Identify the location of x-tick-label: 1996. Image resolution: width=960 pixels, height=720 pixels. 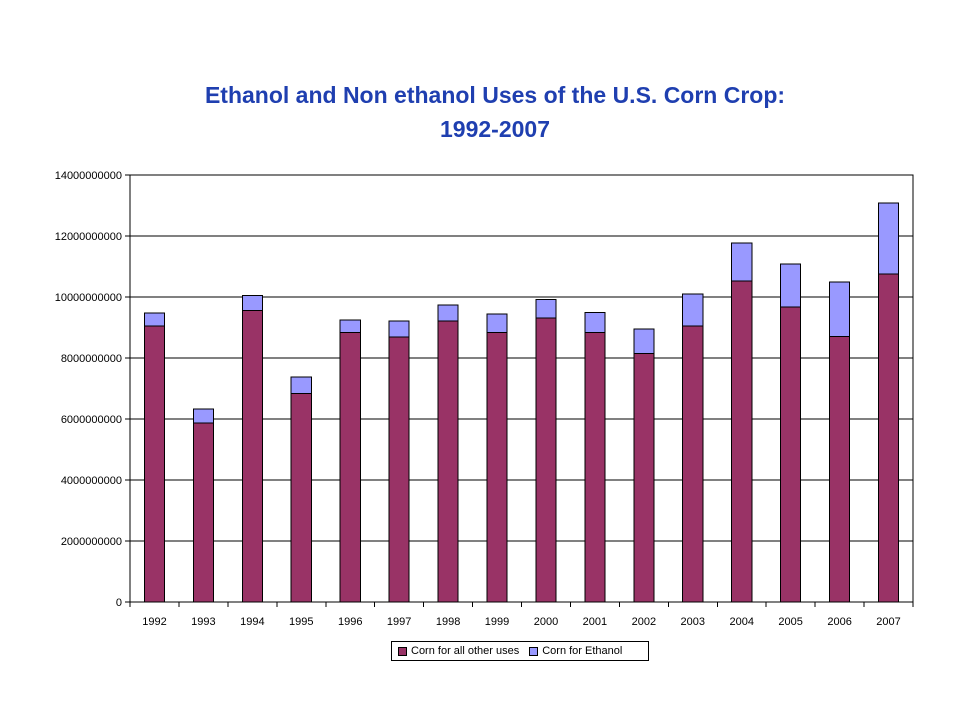
(350, 622).